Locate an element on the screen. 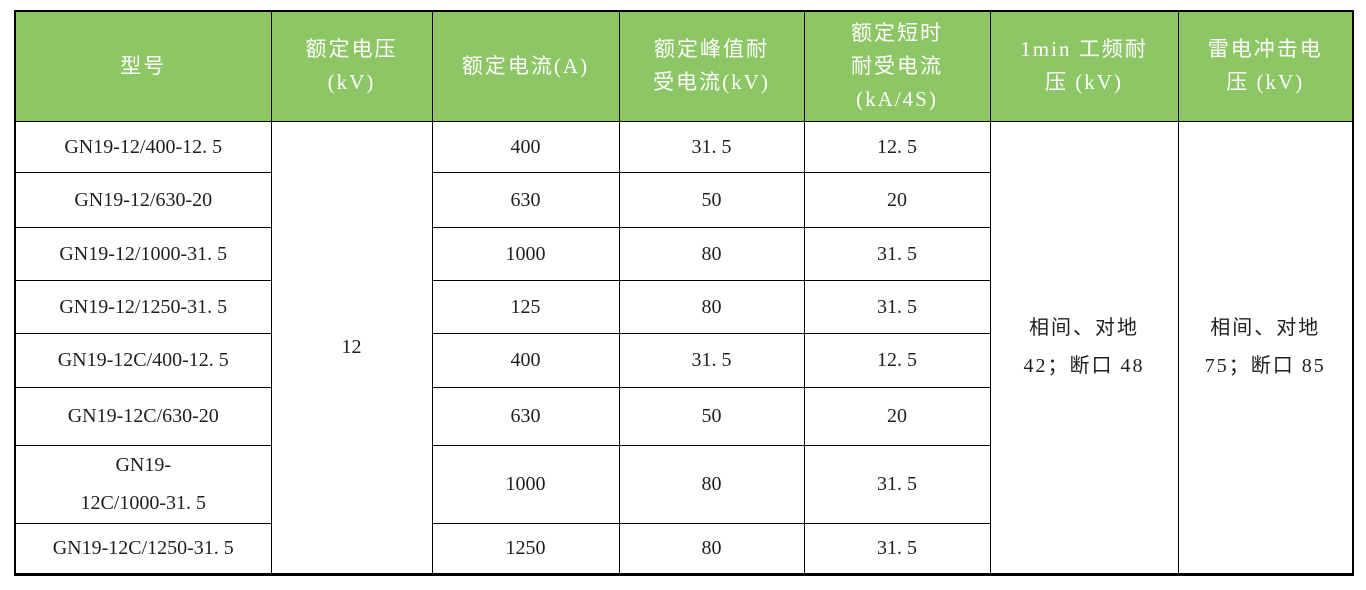 This screenshot has width=1366, height=590. lightning-impulse-cell: 相间、对地 75；断口 85 is located at coordinates (1265, 347).